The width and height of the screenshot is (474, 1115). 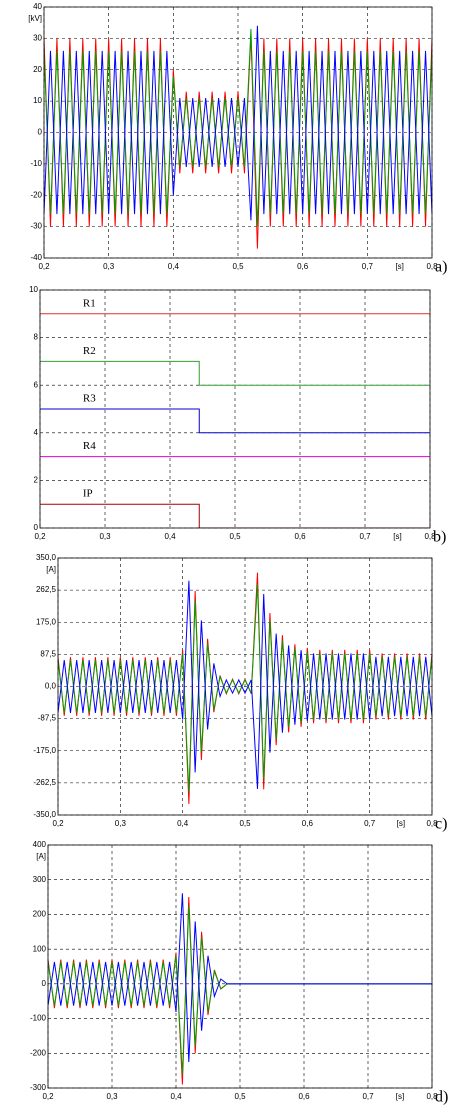 What do you see at coordinates (38, 1052) in the screenshot?
I see `y-tick-label: -200` at bounding box center [38, 1052].